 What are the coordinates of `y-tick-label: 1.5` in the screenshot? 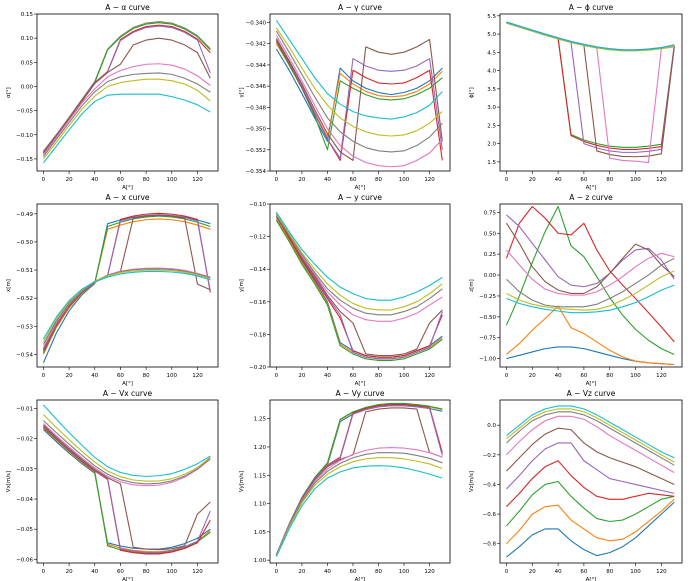 It's located at (491, 163).